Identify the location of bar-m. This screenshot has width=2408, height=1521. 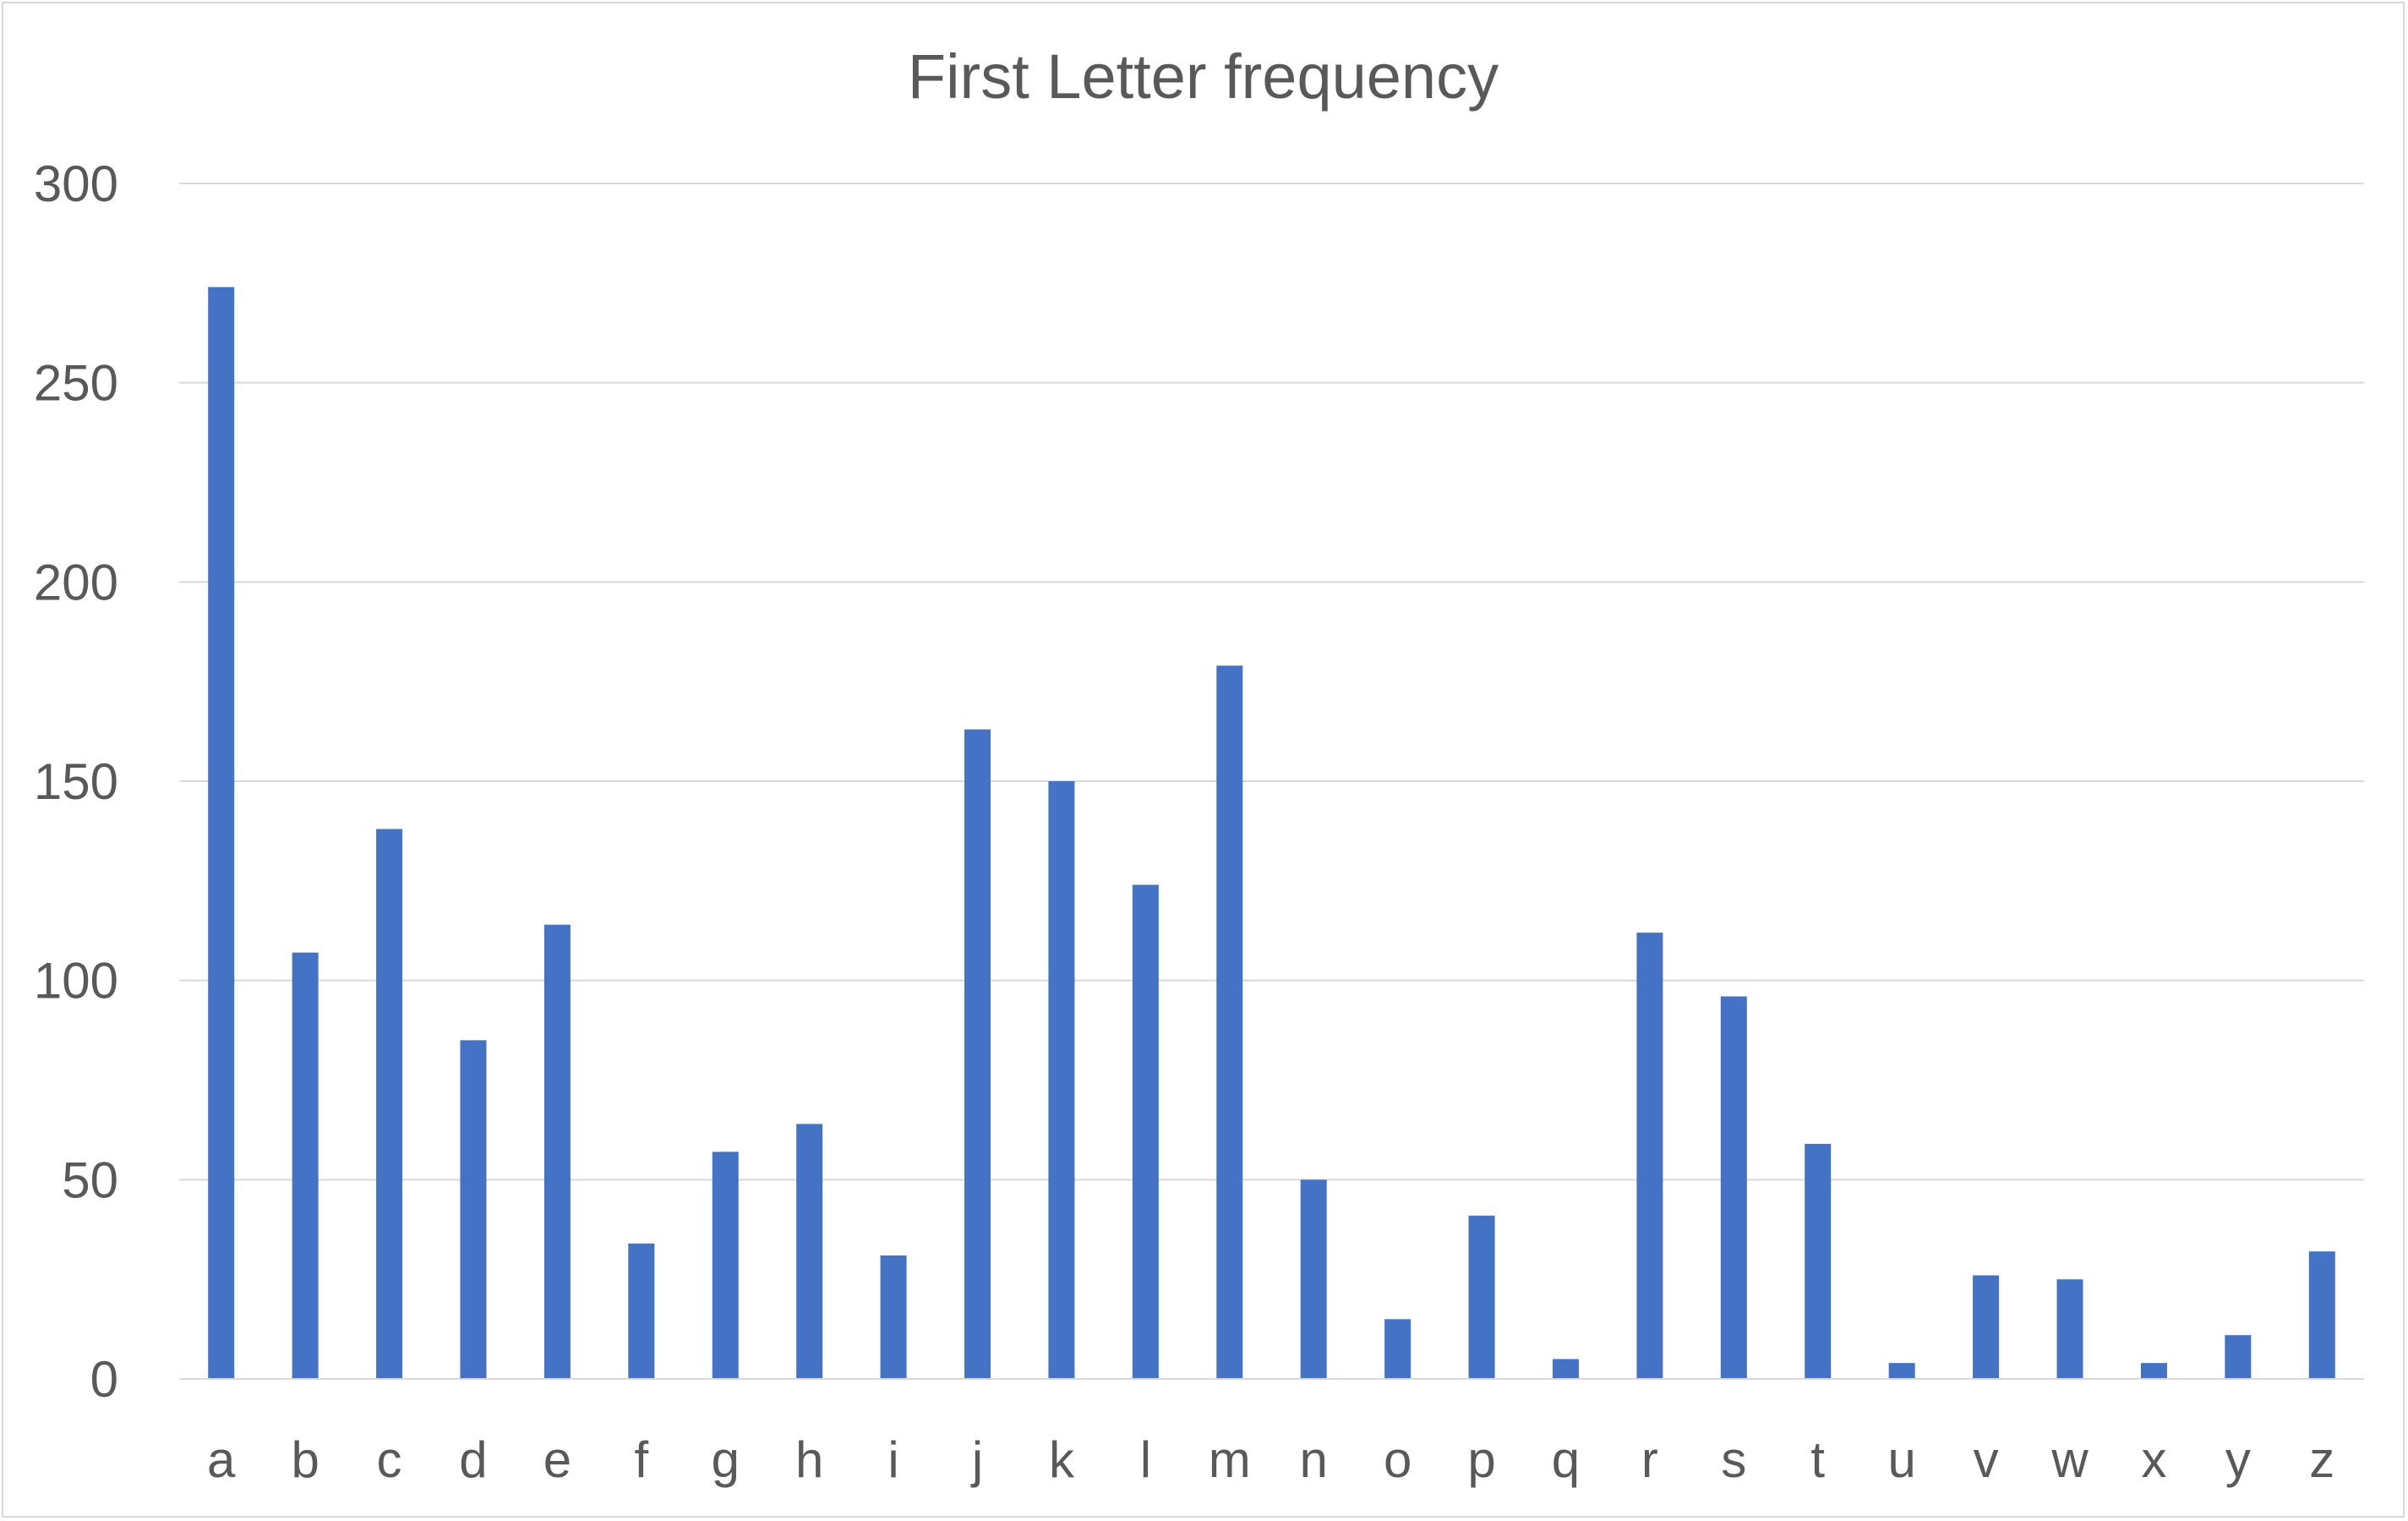
(1230, 1022).